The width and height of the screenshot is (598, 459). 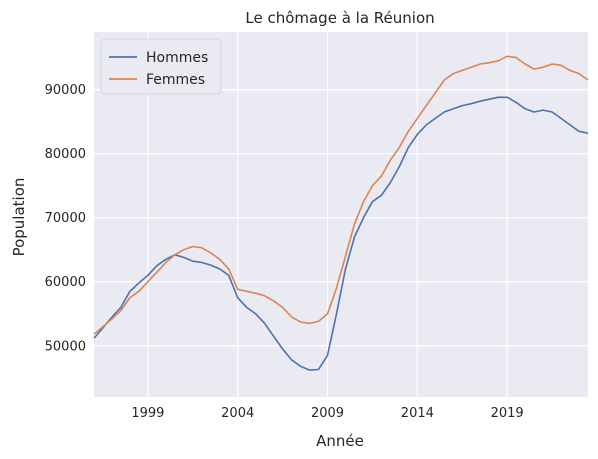 I want to click on y-tick-label: 60000, so click(x=65, y=282).